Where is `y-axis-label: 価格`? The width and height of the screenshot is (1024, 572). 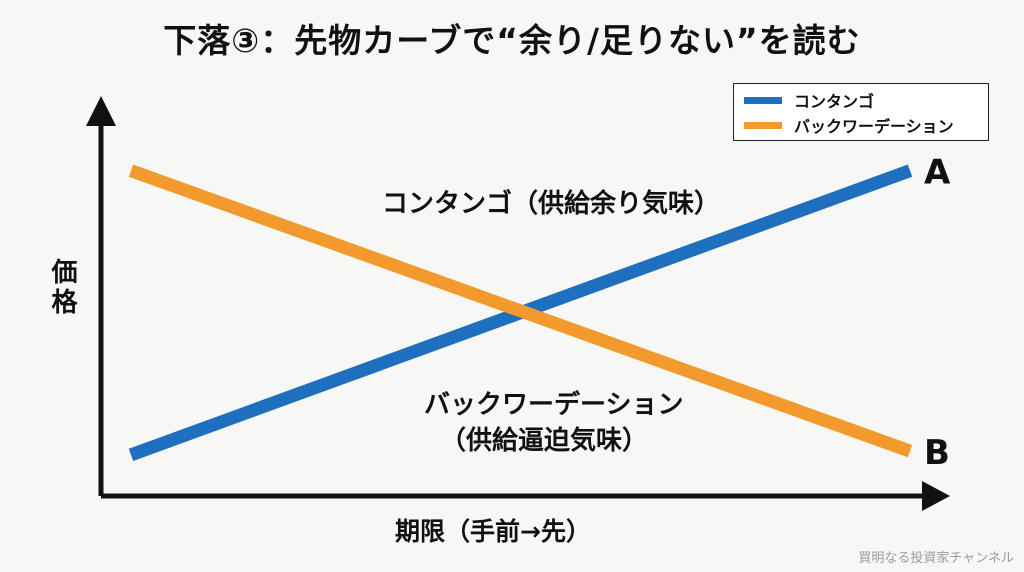
y-axis-label: 価格 is located at coordinates (62, 288).